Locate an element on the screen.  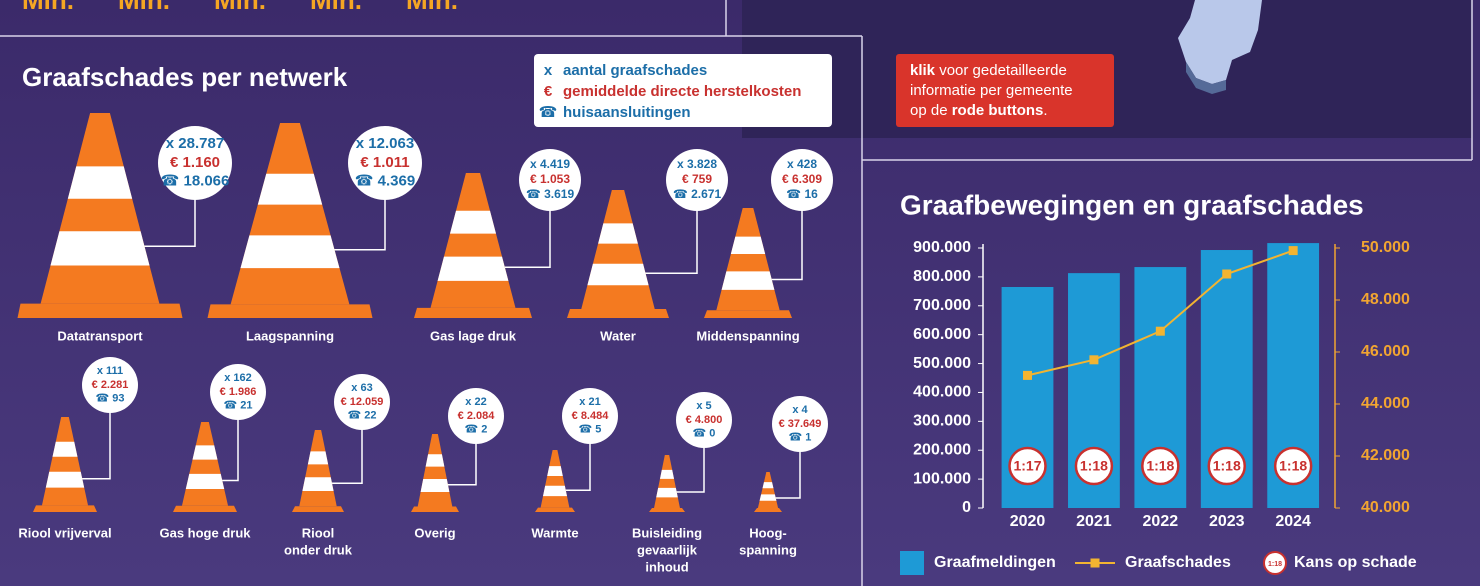
network-name: Middenspanning is located at coordinates (747, 335).